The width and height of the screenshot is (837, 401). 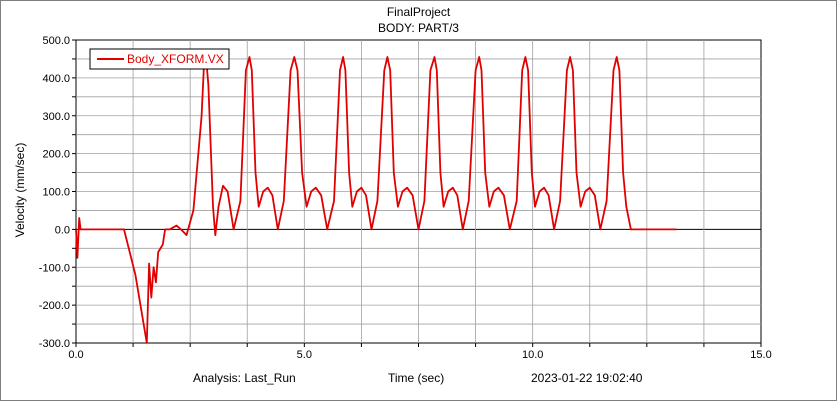 I want to click on x-tick-label: 0.0, so click(x=75, y=355).